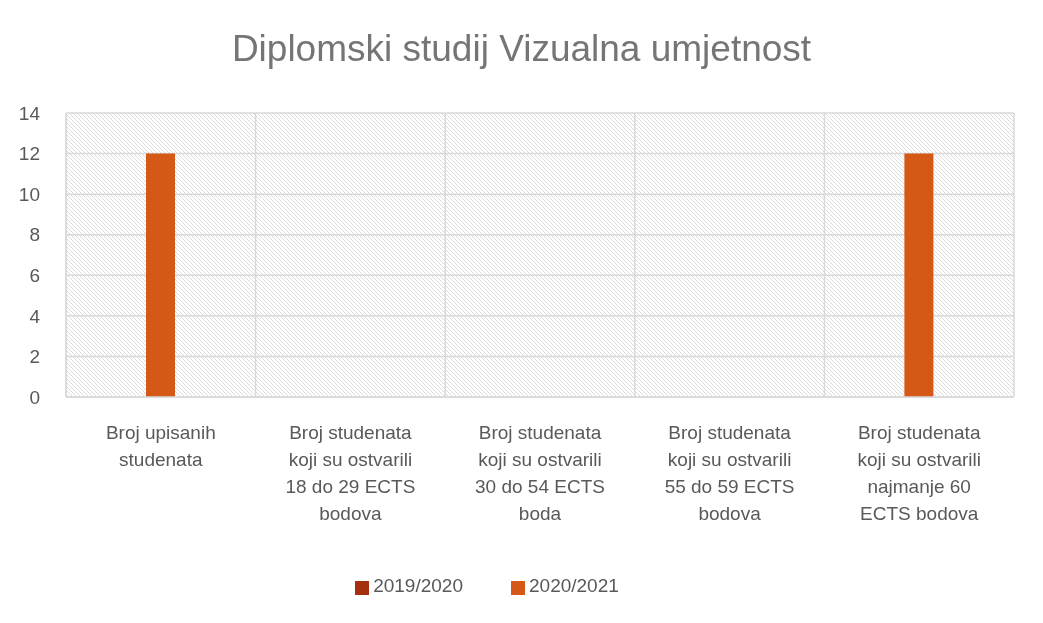 This screenshot has width=1043, height=623. What do you see at coordinates (34, 276) in the screenshot?
I see `y-tick-label: 6` at bounding box center [34, 276].